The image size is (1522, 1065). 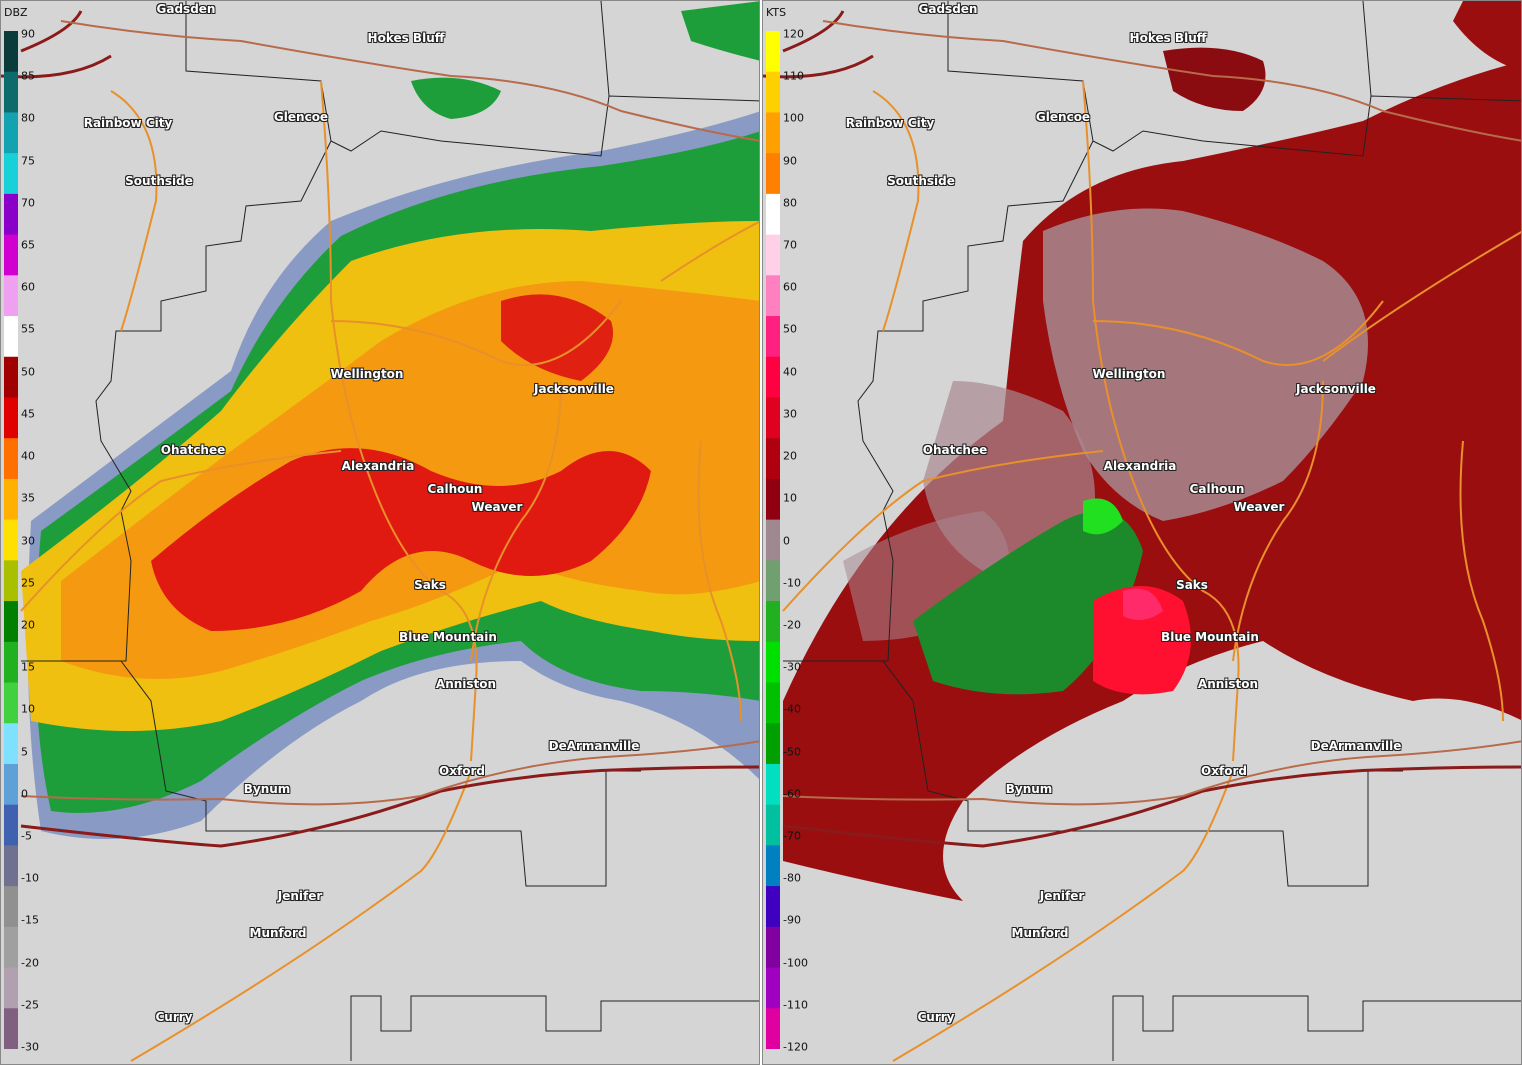 I want to click on city-label: Curry, so click(x=936, y=1017).